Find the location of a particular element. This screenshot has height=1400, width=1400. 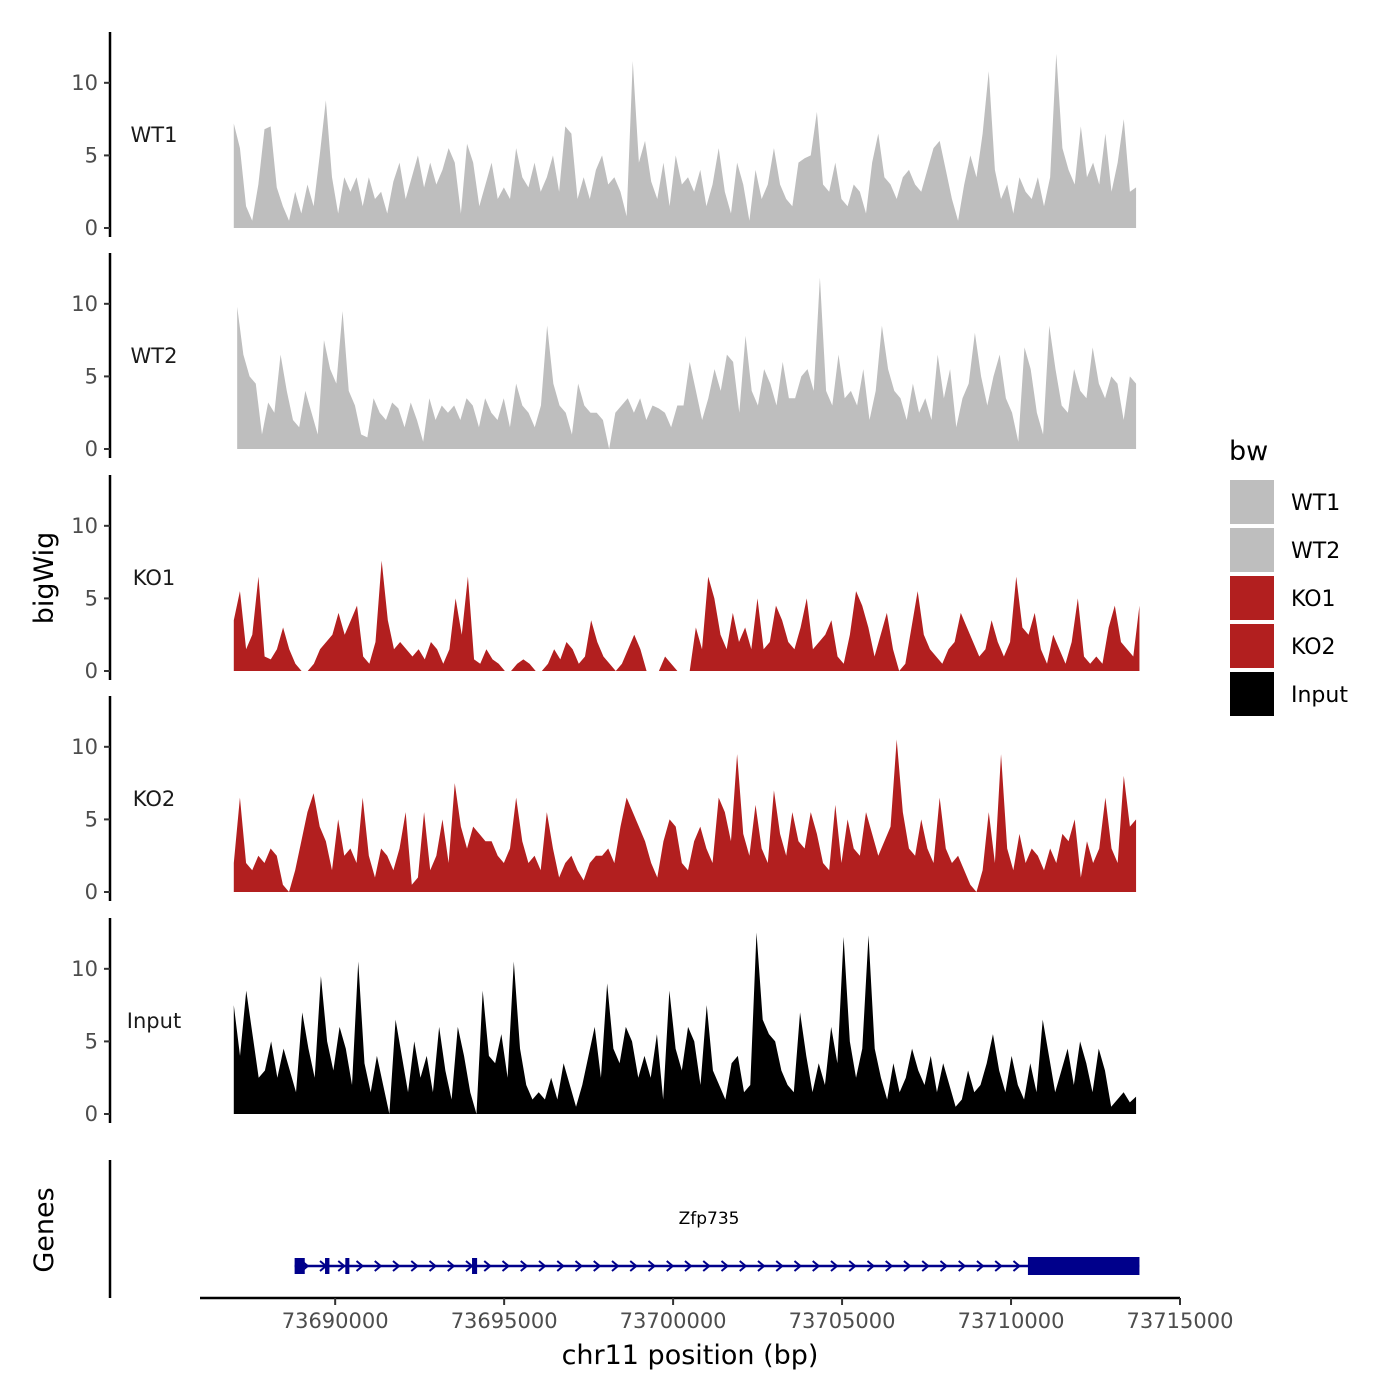

y-tick-label-ko2-10: 10 is located at coordinates (84, 747).